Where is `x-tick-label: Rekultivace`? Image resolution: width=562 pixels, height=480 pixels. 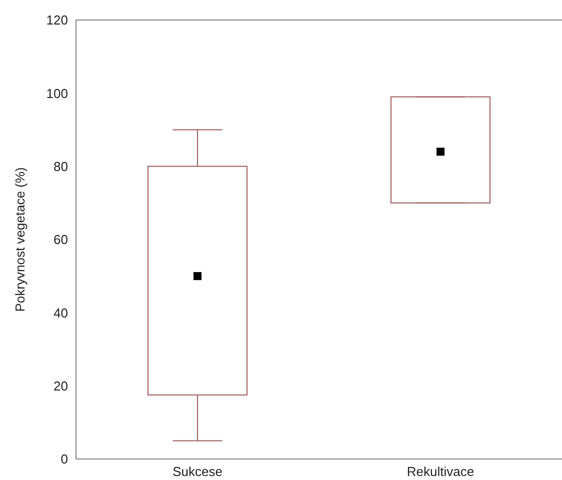
x-tick-label: Rekultivace is located at coordinates (440, 472).